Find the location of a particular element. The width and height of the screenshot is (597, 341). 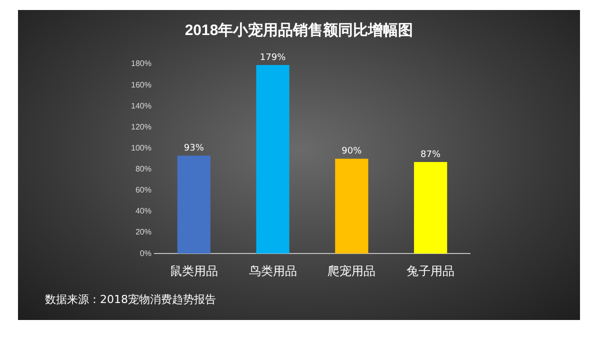

x-tick-label: 鸟类用品 is located at coordinates (272, 271).